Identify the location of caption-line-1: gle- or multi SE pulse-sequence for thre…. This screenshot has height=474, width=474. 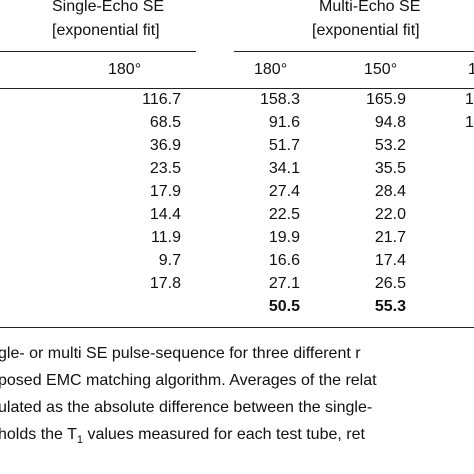
(180, 353).